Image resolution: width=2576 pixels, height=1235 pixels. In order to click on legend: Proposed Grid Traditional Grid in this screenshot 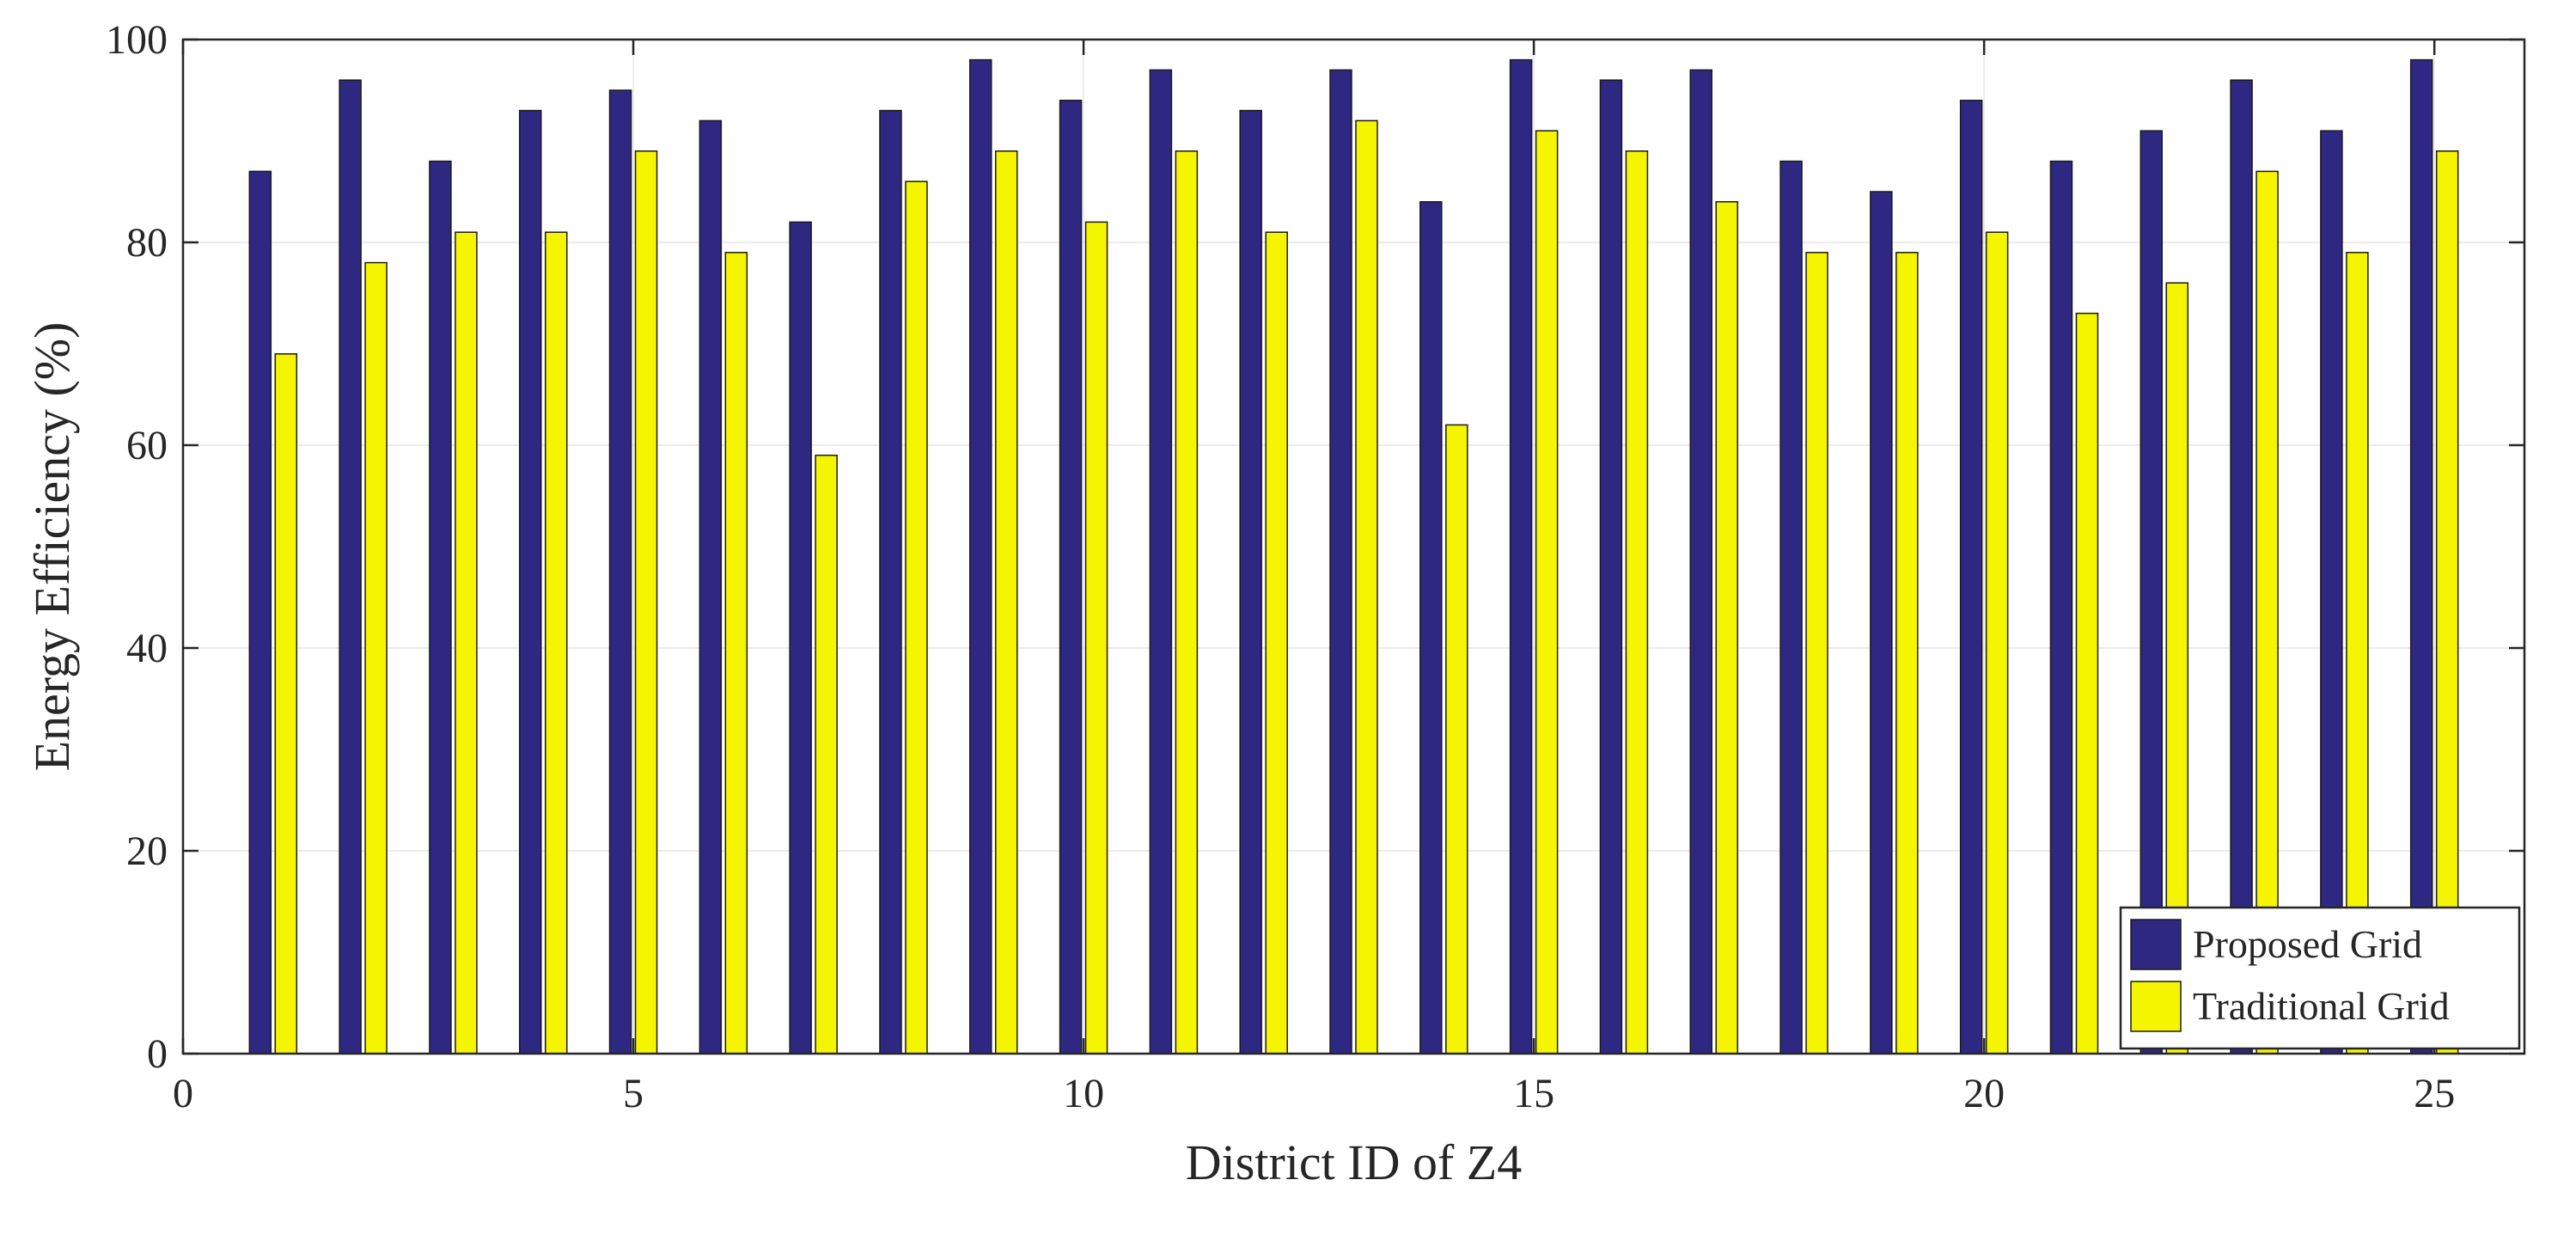, I will do `click(2320, 978)`.